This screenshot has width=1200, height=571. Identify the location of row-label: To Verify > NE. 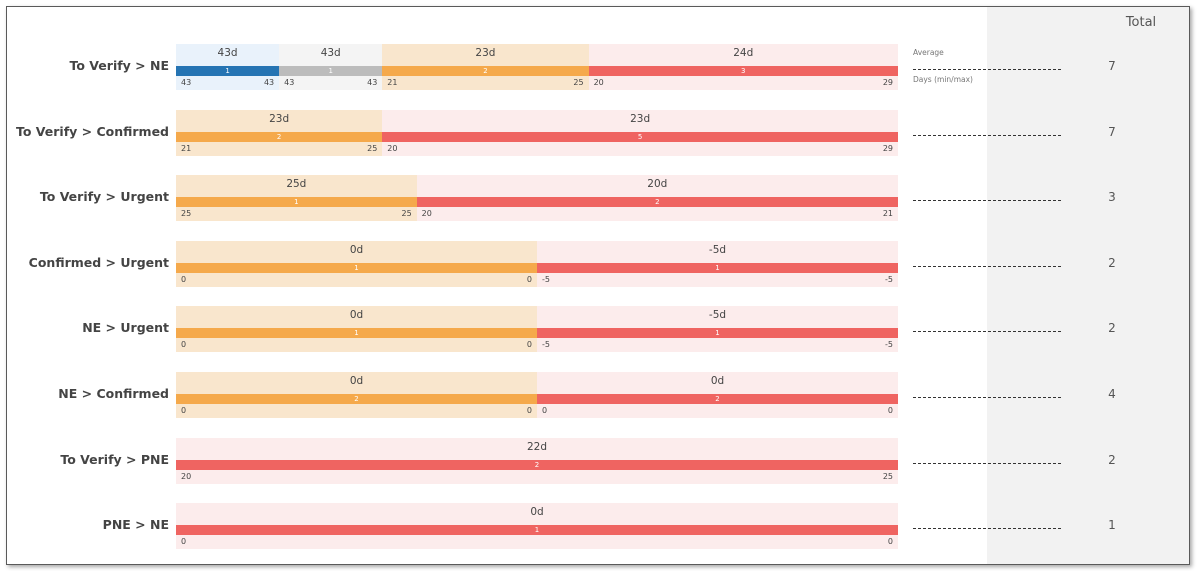
(119, 65).